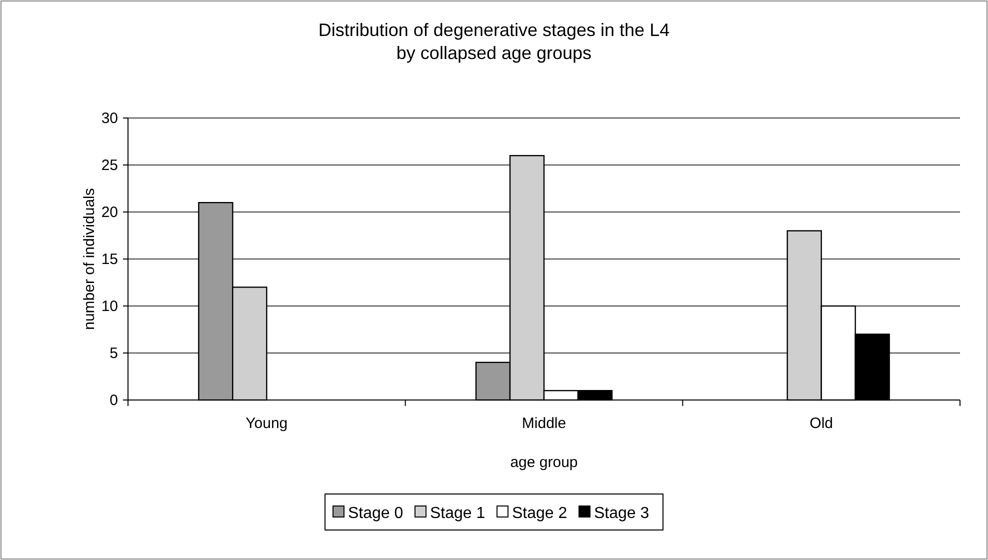 Image resolution: width=988 pixels, height=560 pixels. What do you see at coordinates (458, 513) in the screenshot?
I see `legend-label: Stage 1` at bounding box center [458, 513].